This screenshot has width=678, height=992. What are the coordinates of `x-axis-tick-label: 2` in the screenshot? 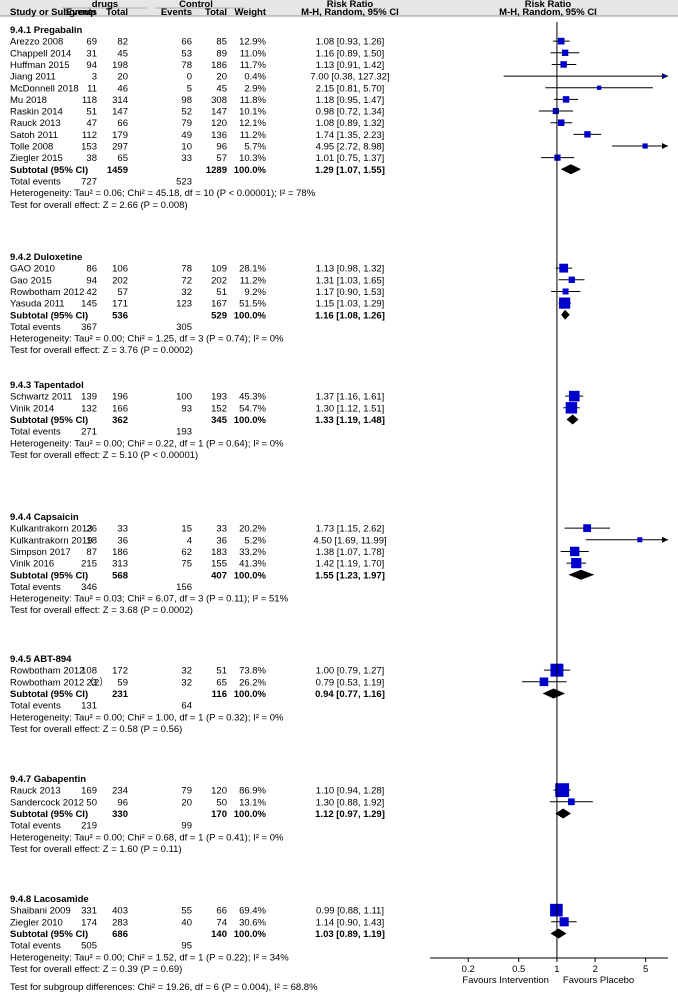 It's located at (594, 969).